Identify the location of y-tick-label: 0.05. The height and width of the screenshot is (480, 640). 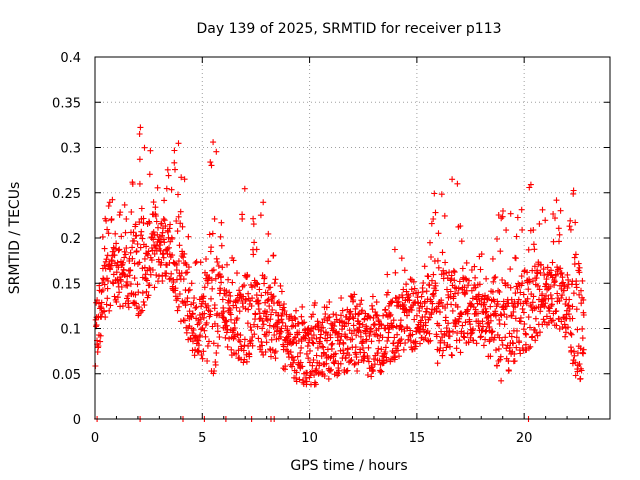
(66, 375).